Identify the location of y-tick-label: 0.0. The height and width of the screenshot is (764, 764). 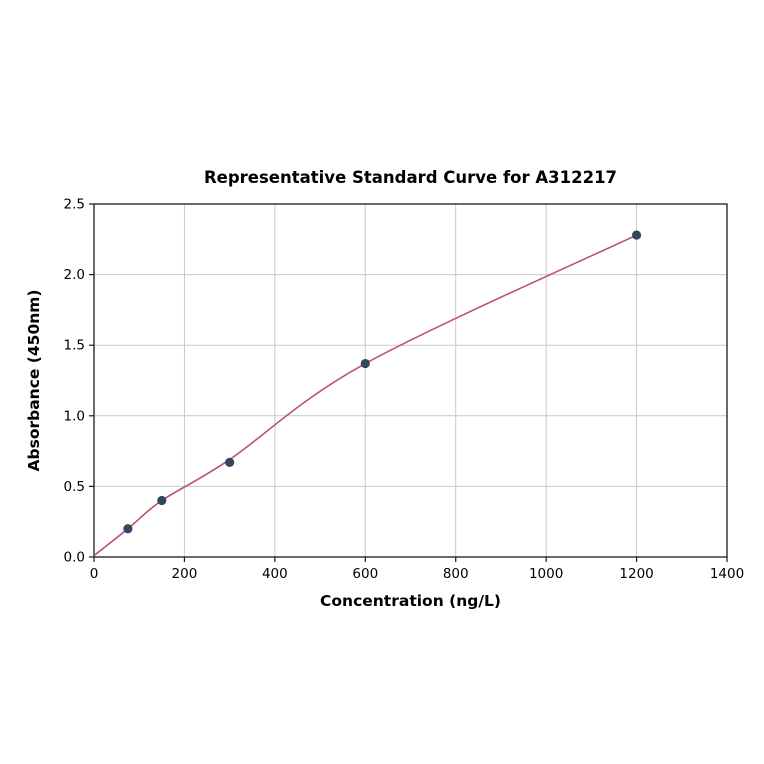
(74, 558).